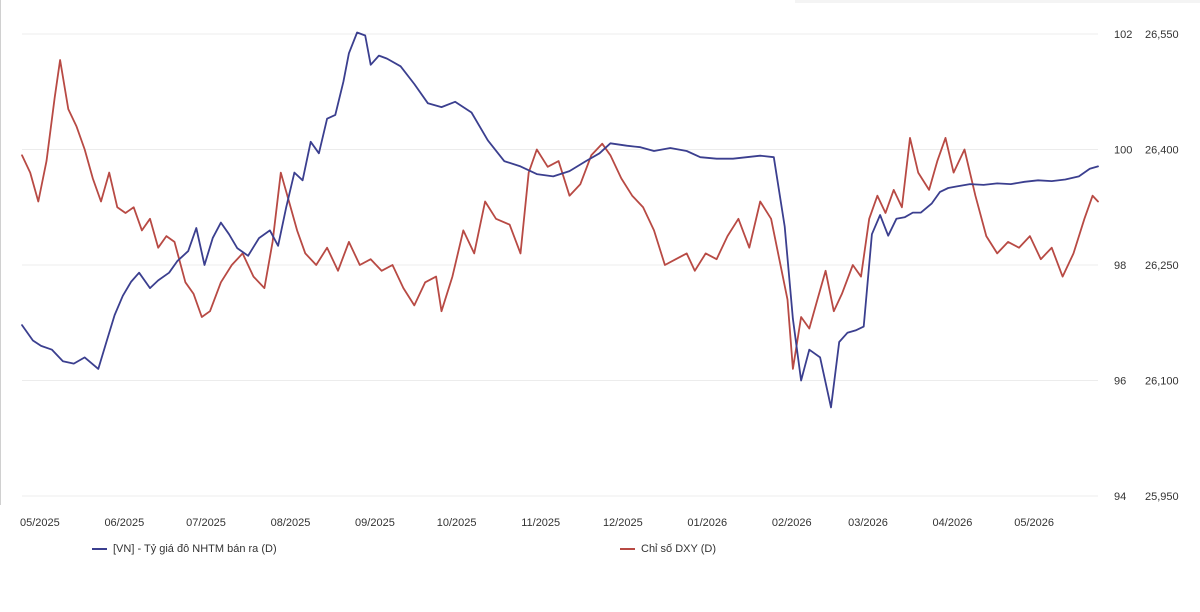  I want to click on y-left-tick-label: 98, so click(1120, 266).